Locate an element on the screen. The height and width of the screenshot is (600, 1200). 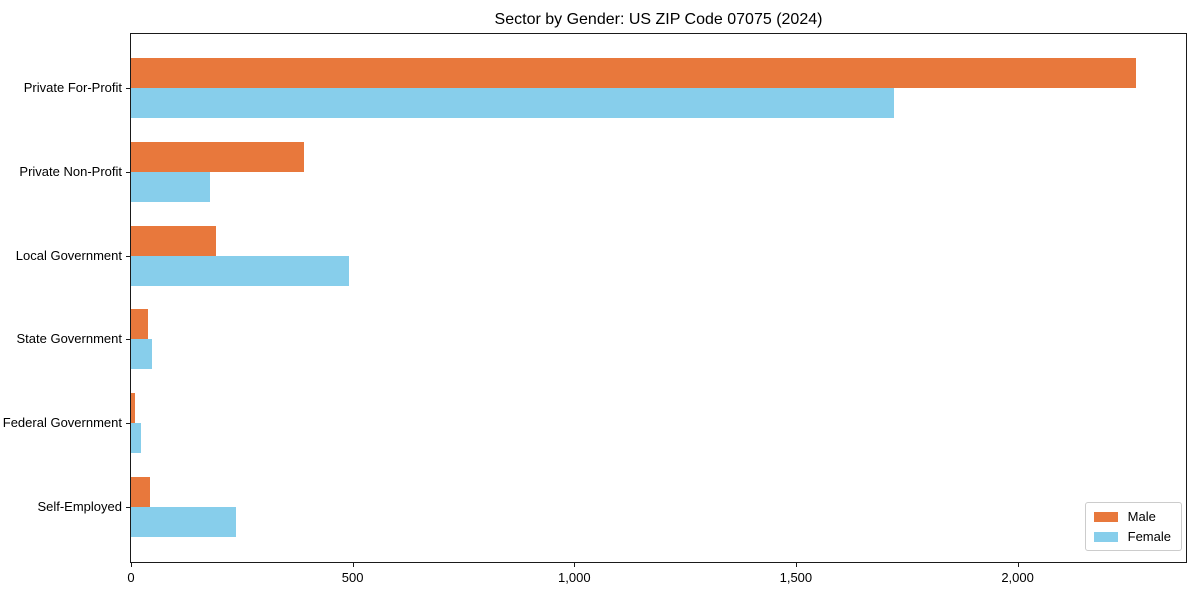
bar-male-local-government is located at coordinates (173, 240).